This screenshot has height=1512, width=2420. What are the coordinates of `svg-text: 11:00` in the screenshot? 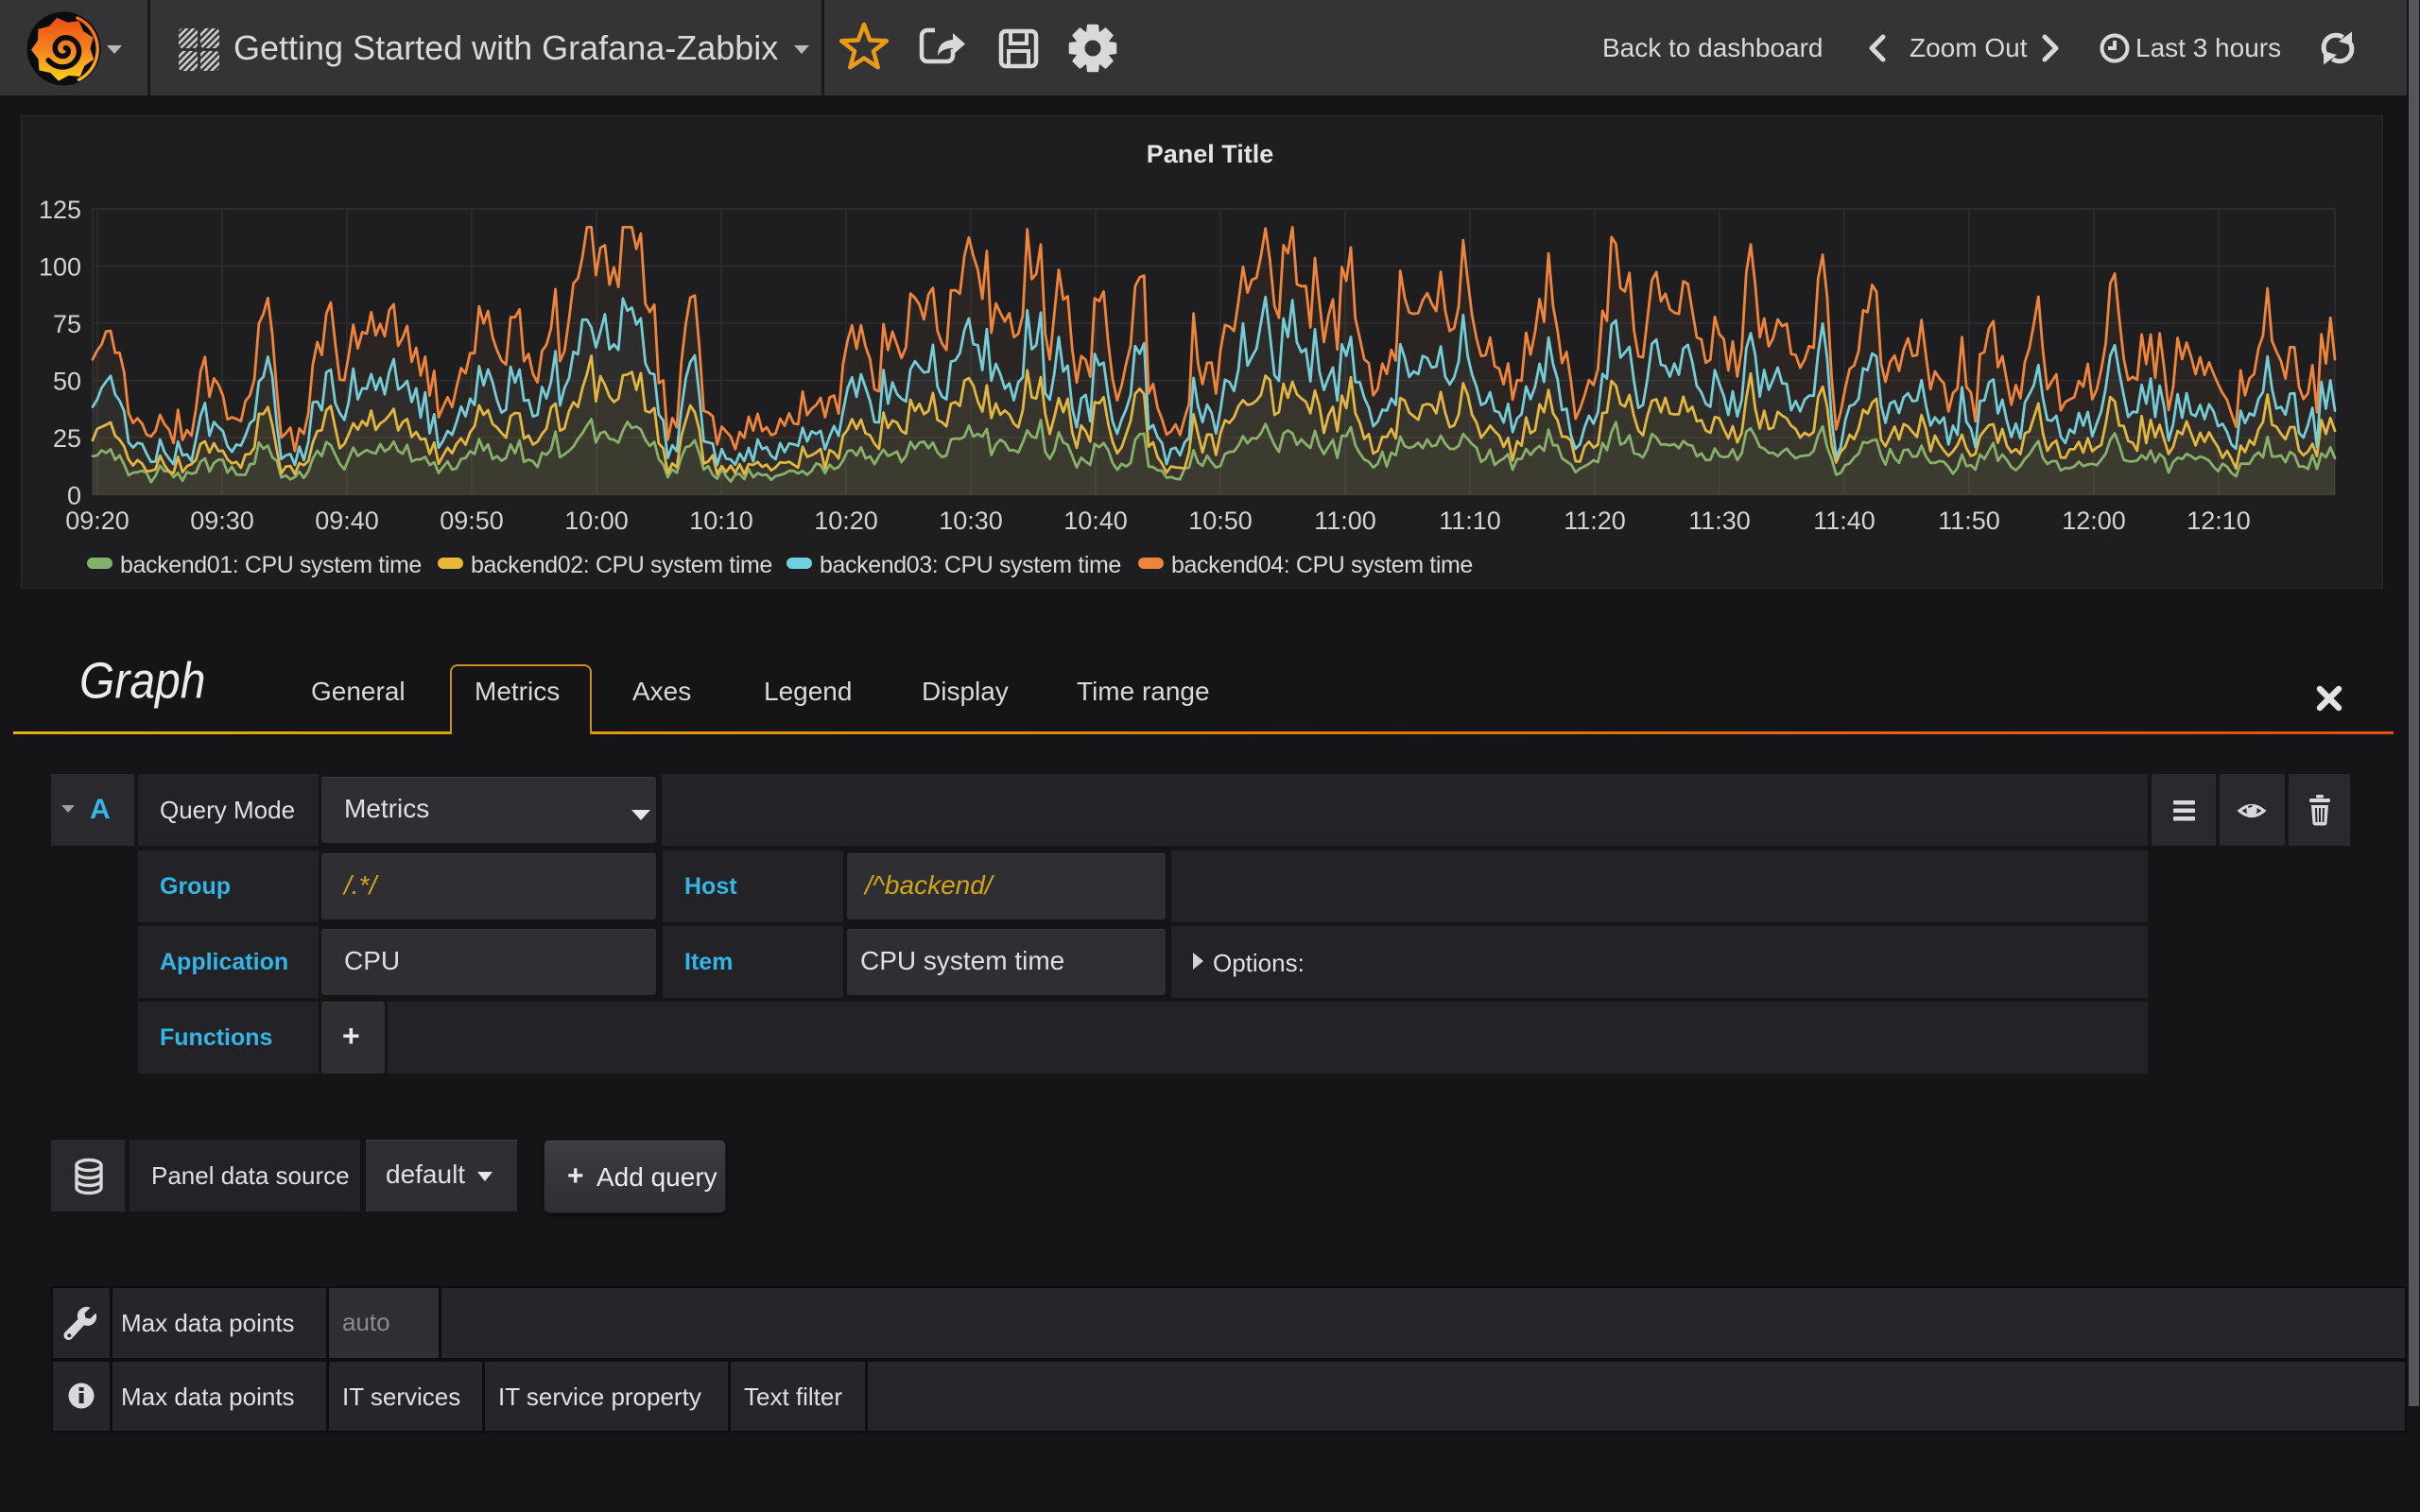 It's located at (1345, 521).